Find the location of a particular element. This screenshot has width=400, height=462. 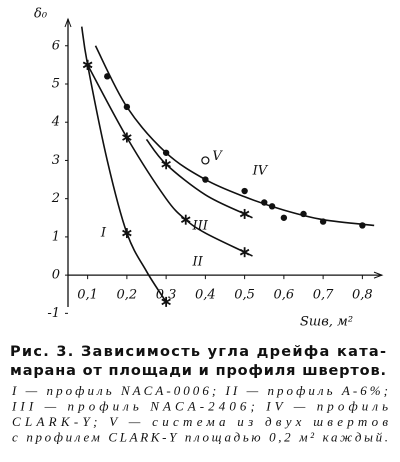

y-tick-label: 6 is located at coordinates (56, 45).